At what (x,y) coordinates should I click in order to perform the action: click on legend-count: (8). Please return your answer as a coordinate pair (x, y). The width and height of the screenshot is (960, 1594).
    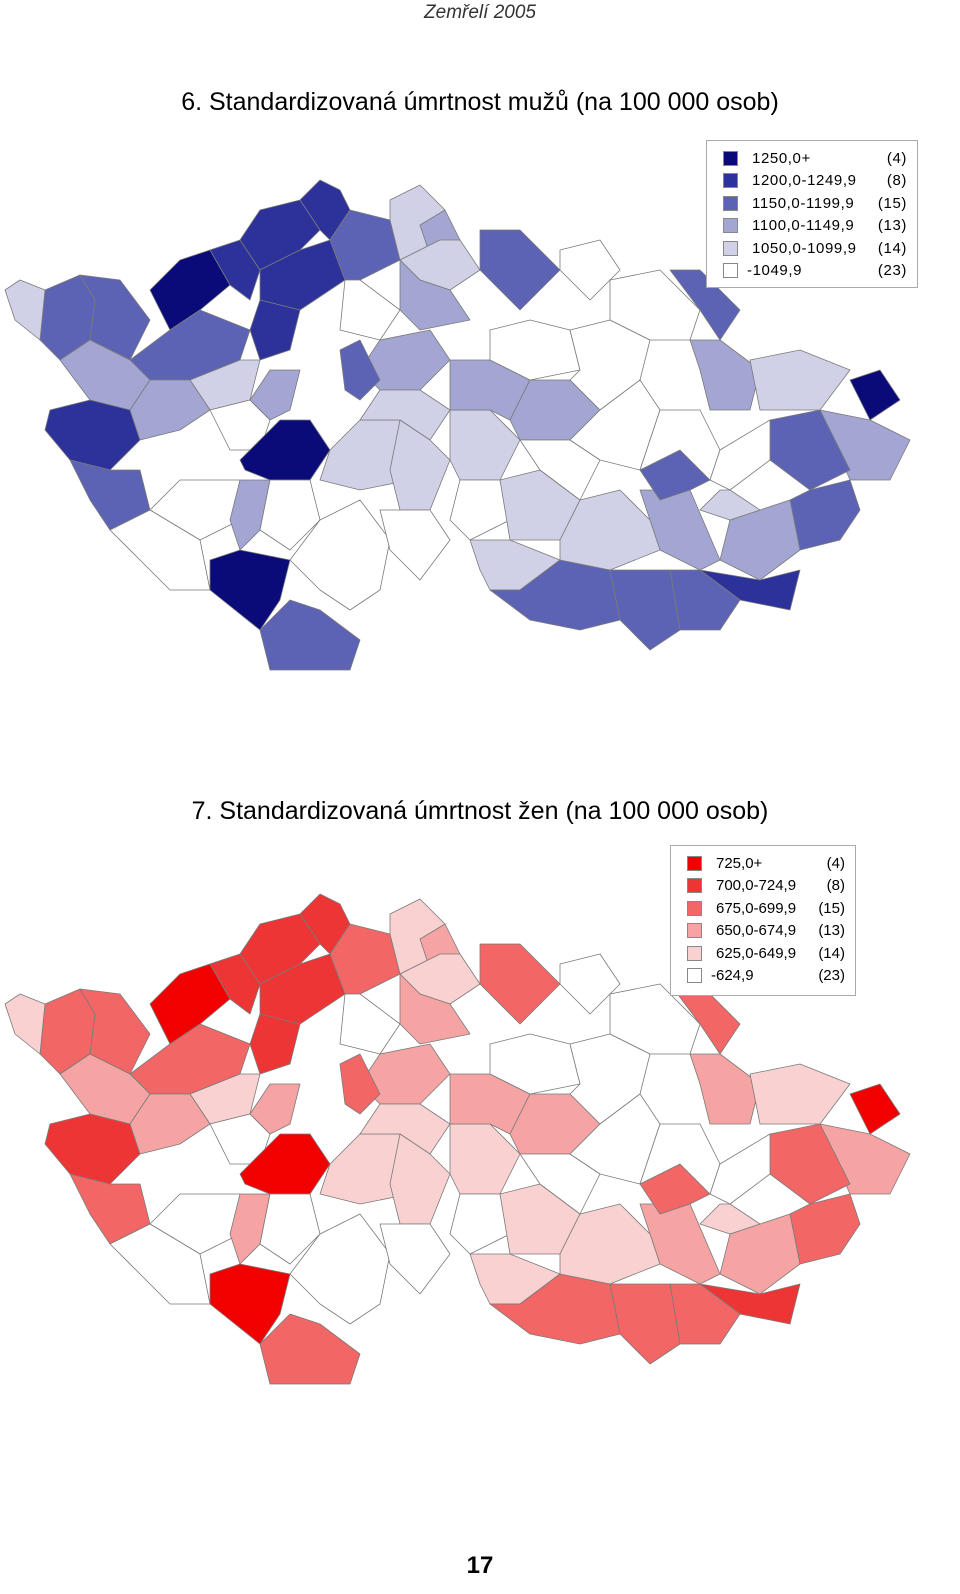
    Looking at the image, I should click on (896, 181).